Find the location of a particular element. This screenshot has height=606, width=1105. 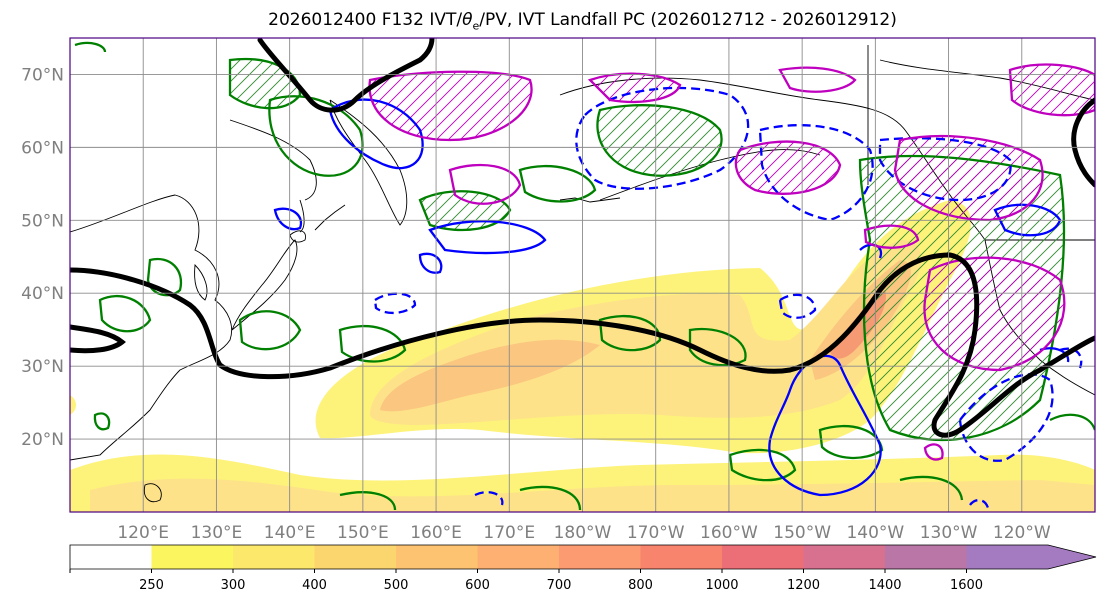

longitude-label: 130°E is located at coordinates (217, 533).